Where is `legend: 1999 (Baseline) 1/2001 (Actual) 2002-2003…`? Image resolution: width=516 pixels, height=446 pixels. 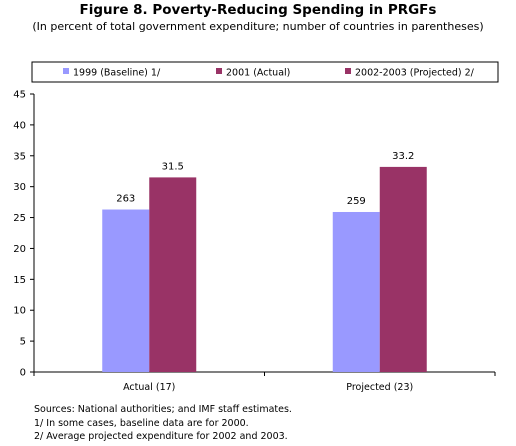
legend: 1999 (Baseline) 1/2001 (Actual) 2002-2003… is located at coordinates (265, 72).